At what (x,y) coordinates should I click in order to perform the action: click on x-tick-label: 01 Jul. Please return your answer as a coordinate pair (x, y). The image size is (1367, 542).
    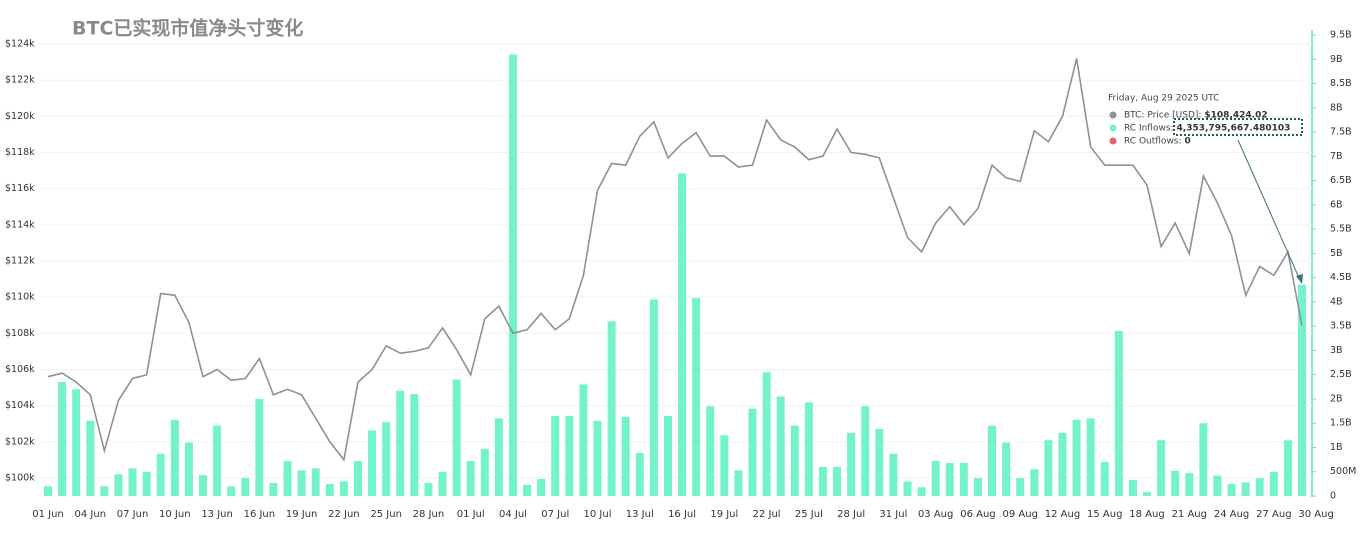
    Looking at the image, I should click on (471, 514).